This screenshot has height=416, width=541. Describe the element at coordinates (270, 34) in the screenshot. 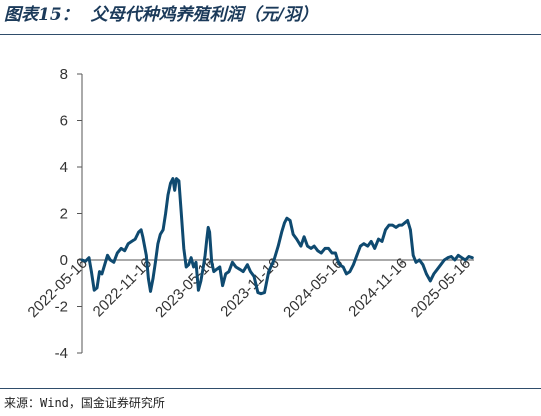

I see `header-divider` at that location.